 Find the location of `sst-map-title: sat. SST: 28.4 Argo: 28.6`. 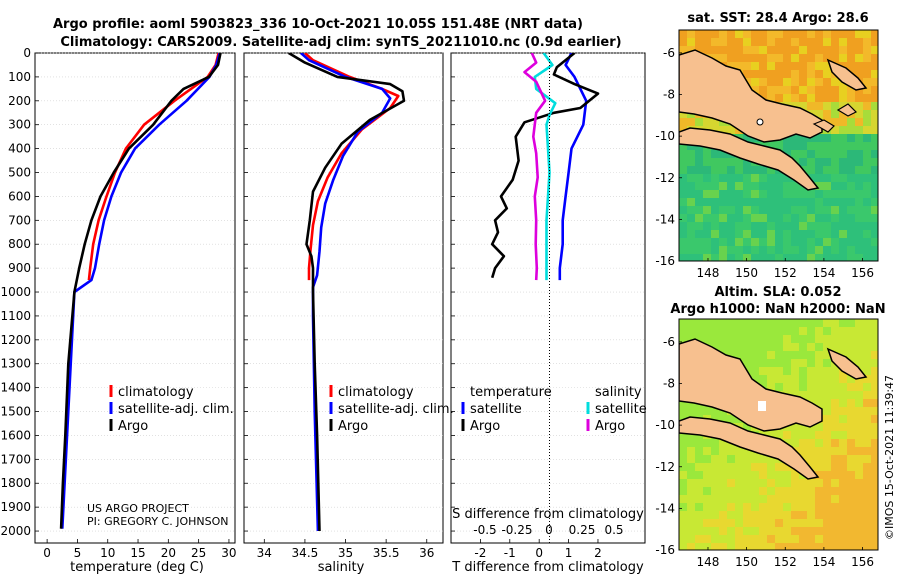

sst-map-title: sat. SST: 28.4 Argo: 28.6 is located at coordinates (777, 18).